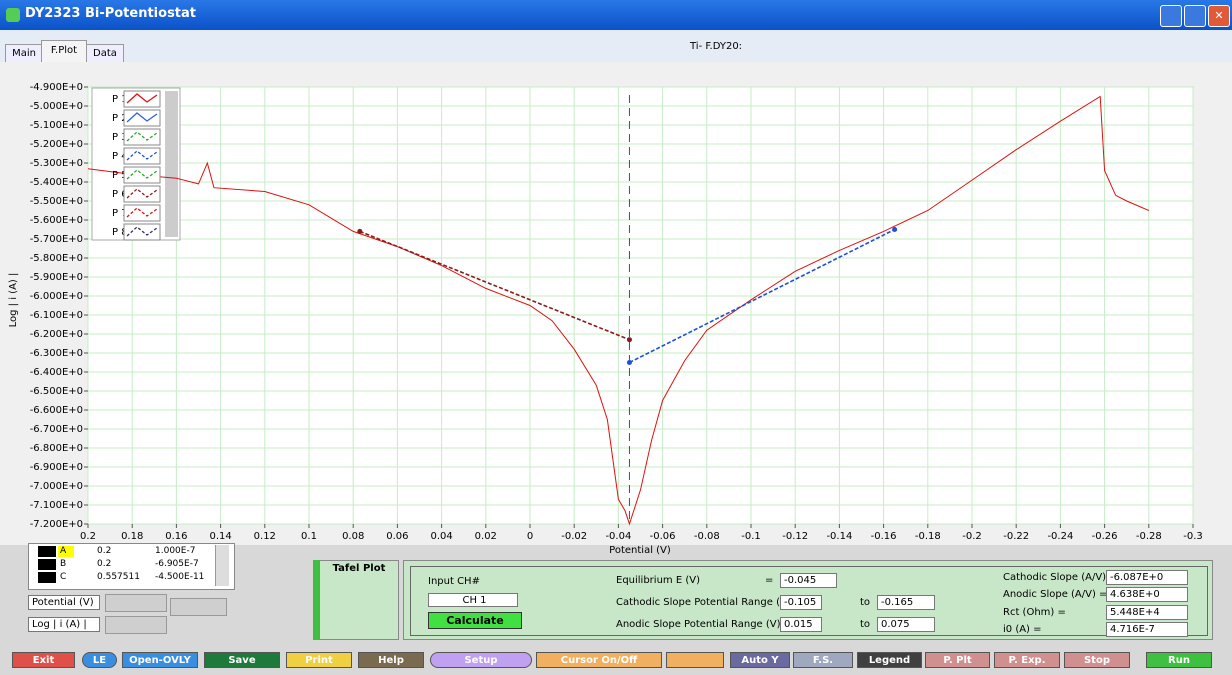 Image resolution: width=1232 pixels, height=675 pixels. I want to click on calculate-button: Calculate, so click(475, 620).